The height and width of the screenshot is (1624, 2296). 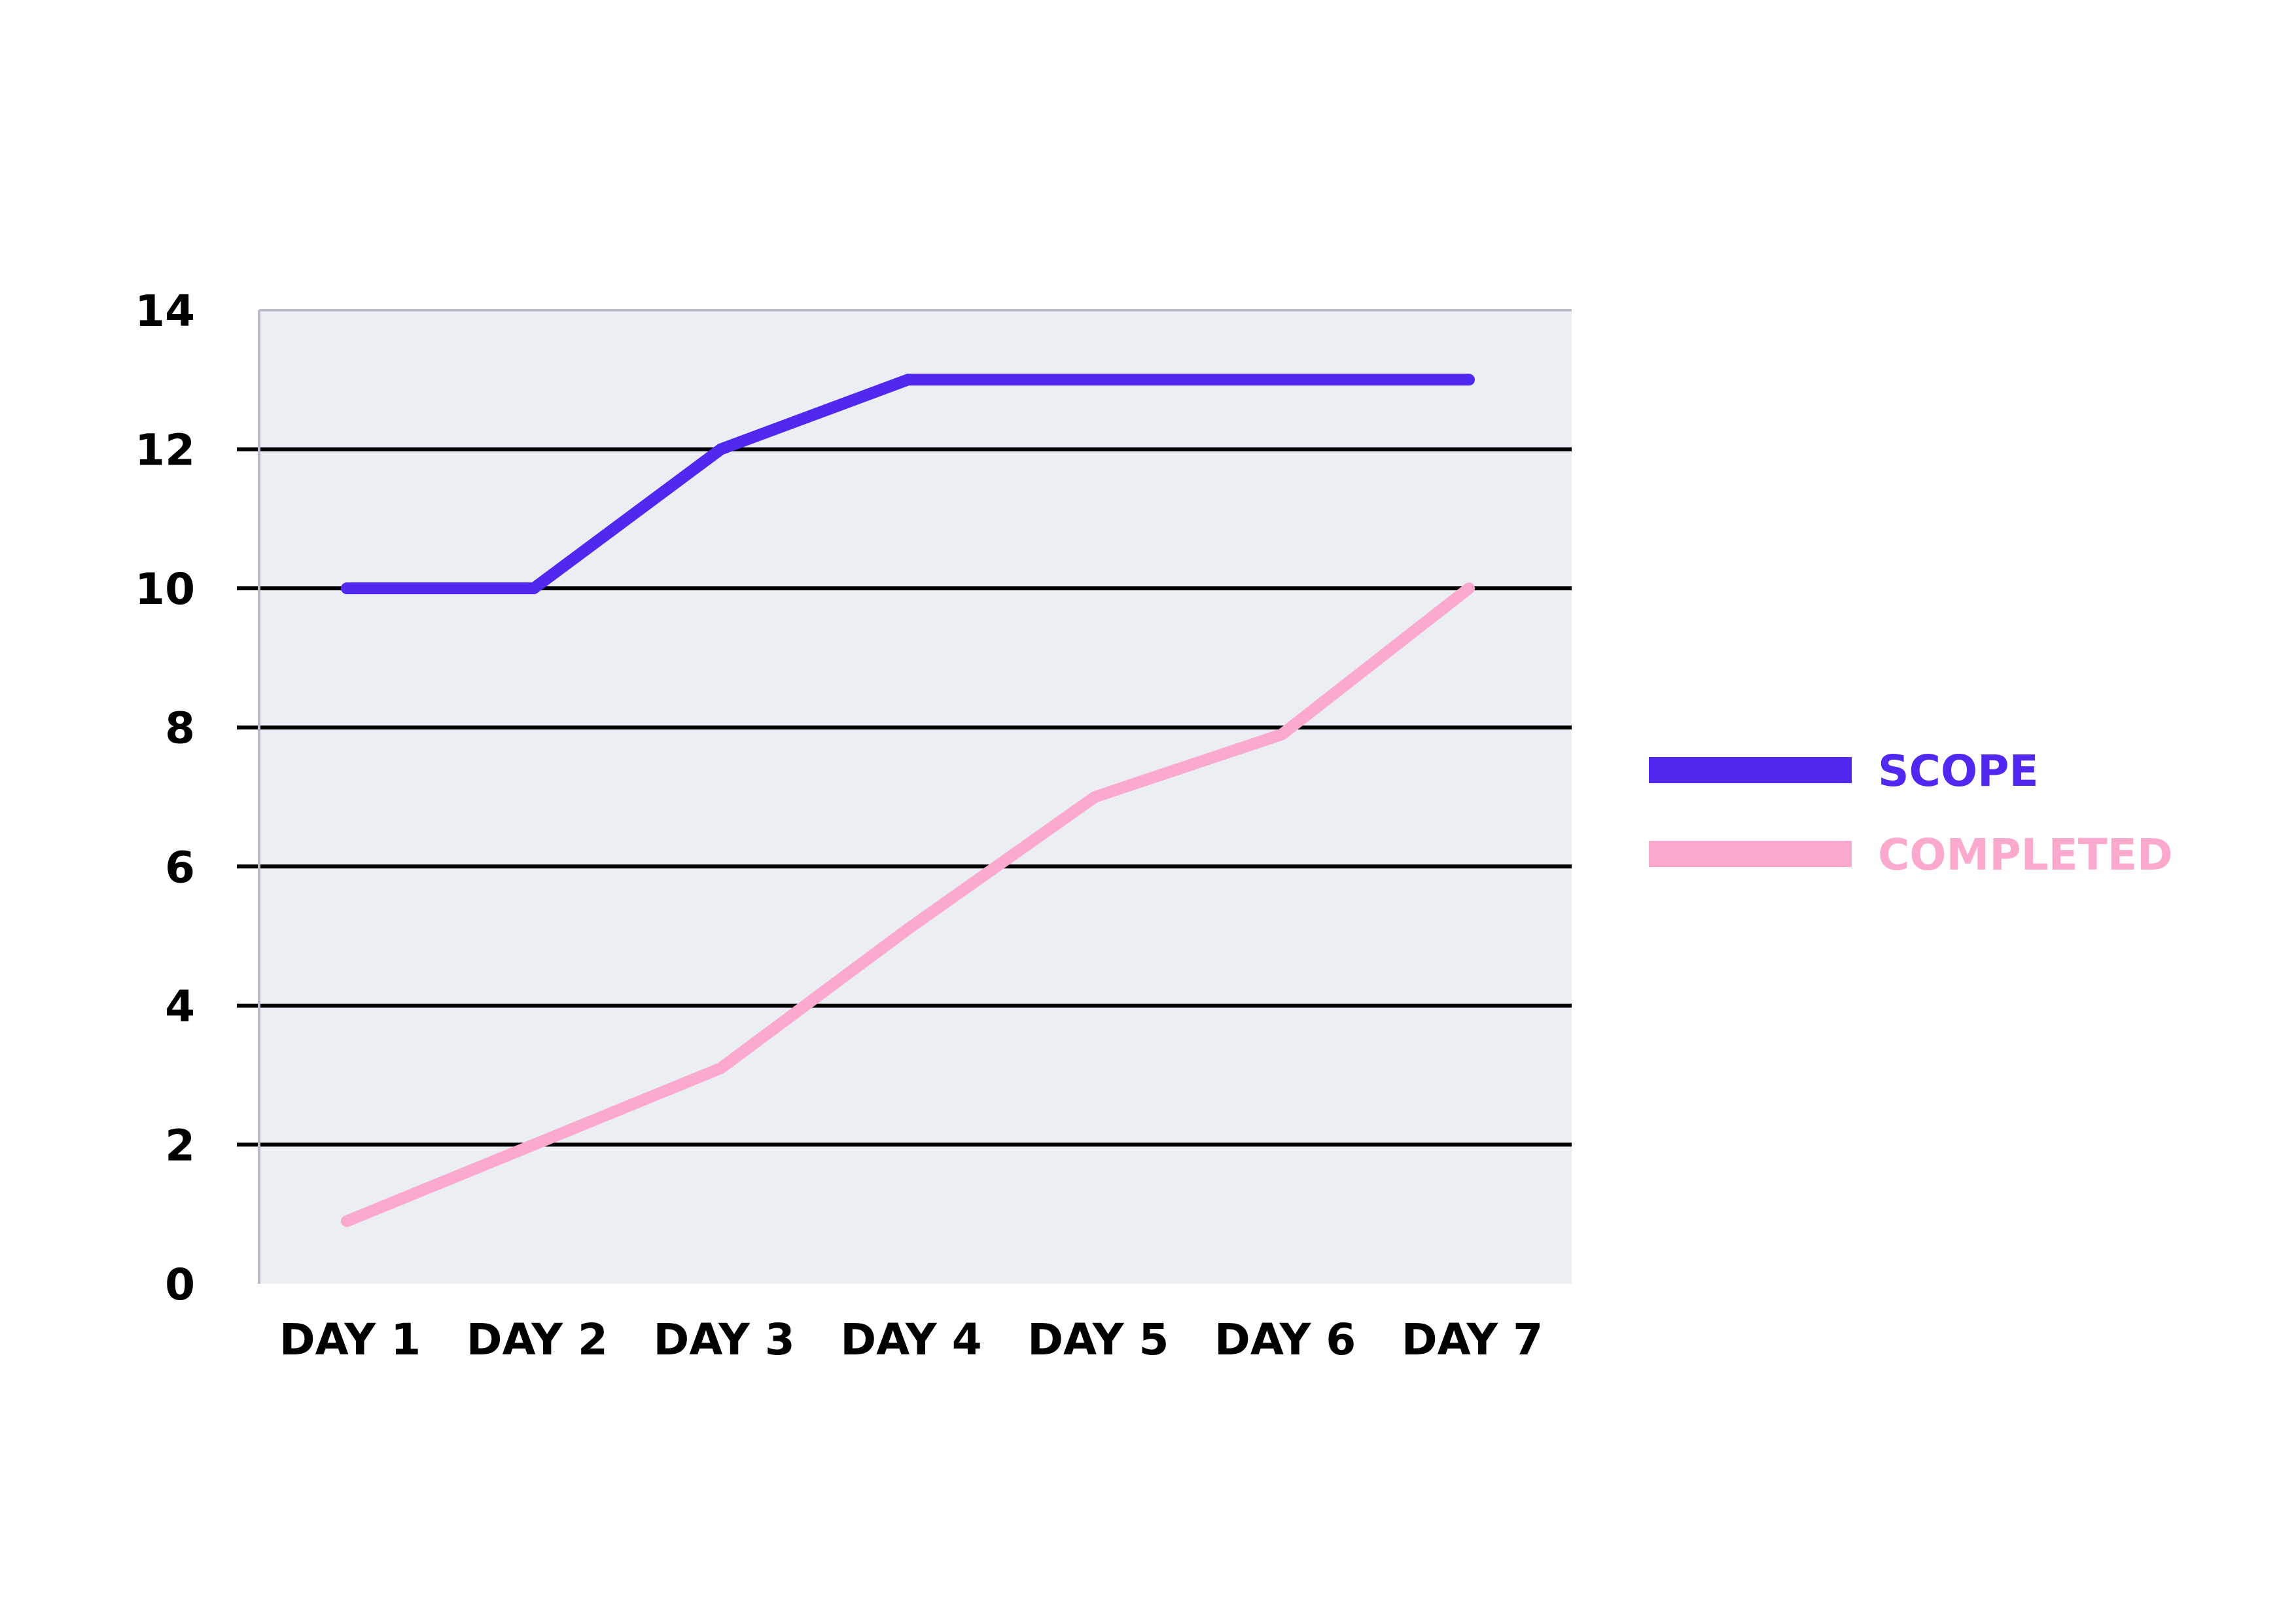 I want to click on series-line-scope, so click(x=908, y=484).